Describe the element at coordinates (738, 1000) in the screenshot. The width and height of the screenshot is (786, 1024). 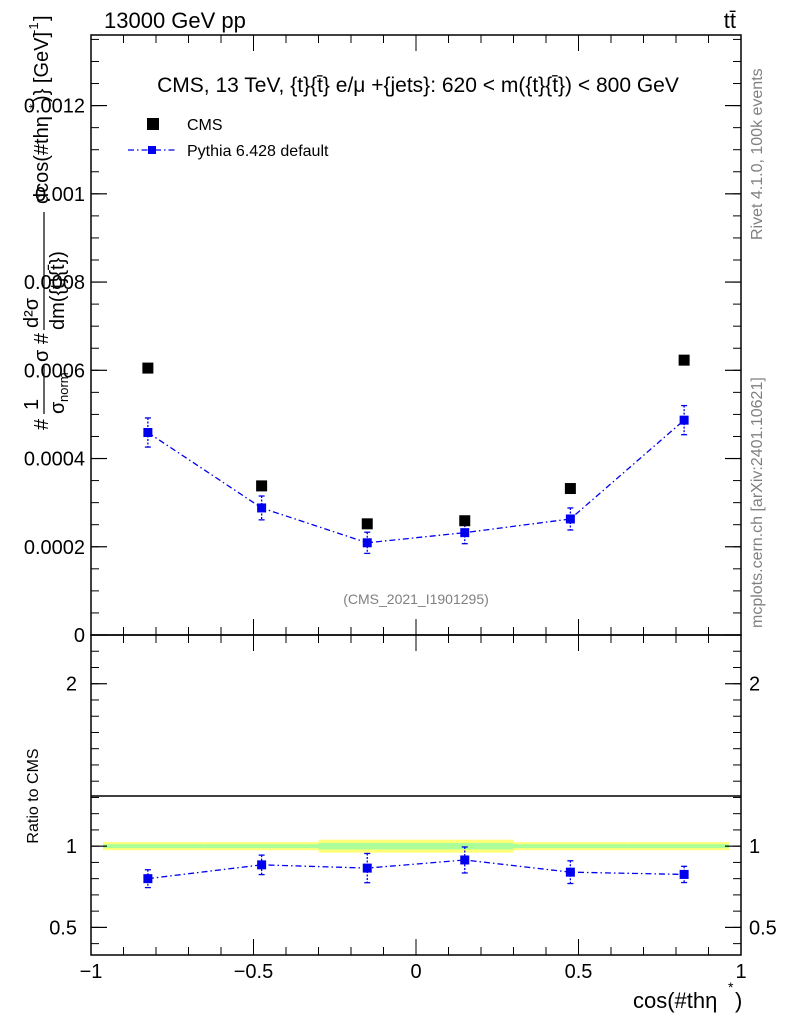
I see `xlabel-close: )` at that location.